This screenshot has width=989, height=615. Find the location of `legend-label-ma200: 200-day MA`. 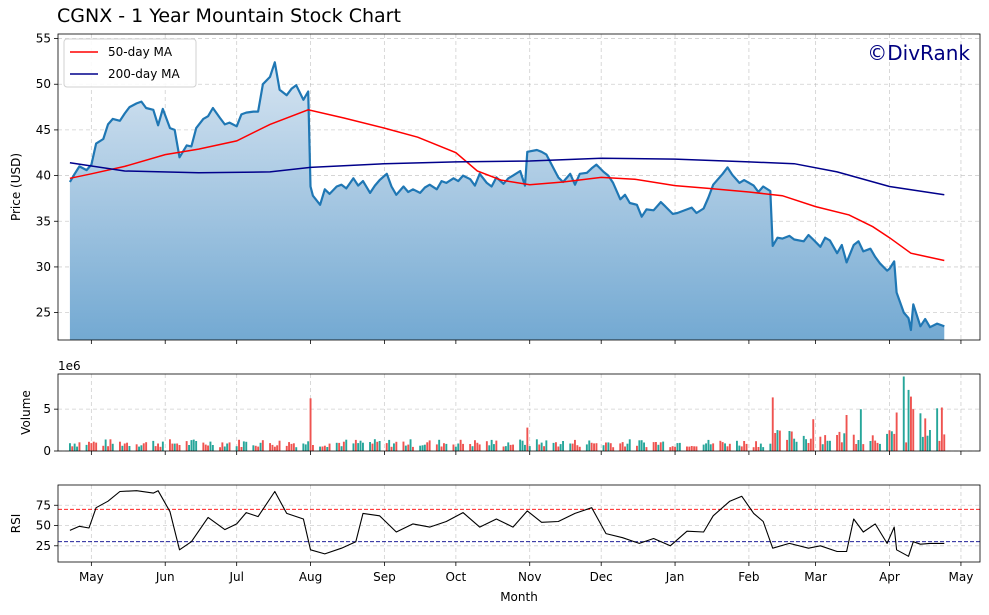

legend-label-ma200: 200-day MA is located at coordinates (144, 74).